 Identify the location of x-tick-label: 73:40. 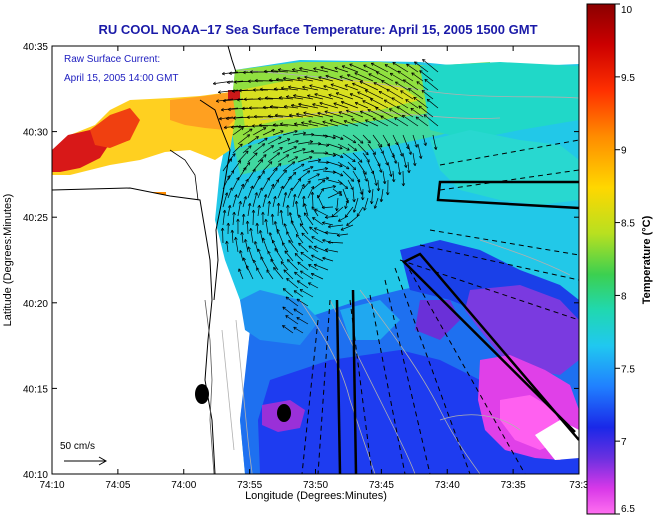
(447, 485).